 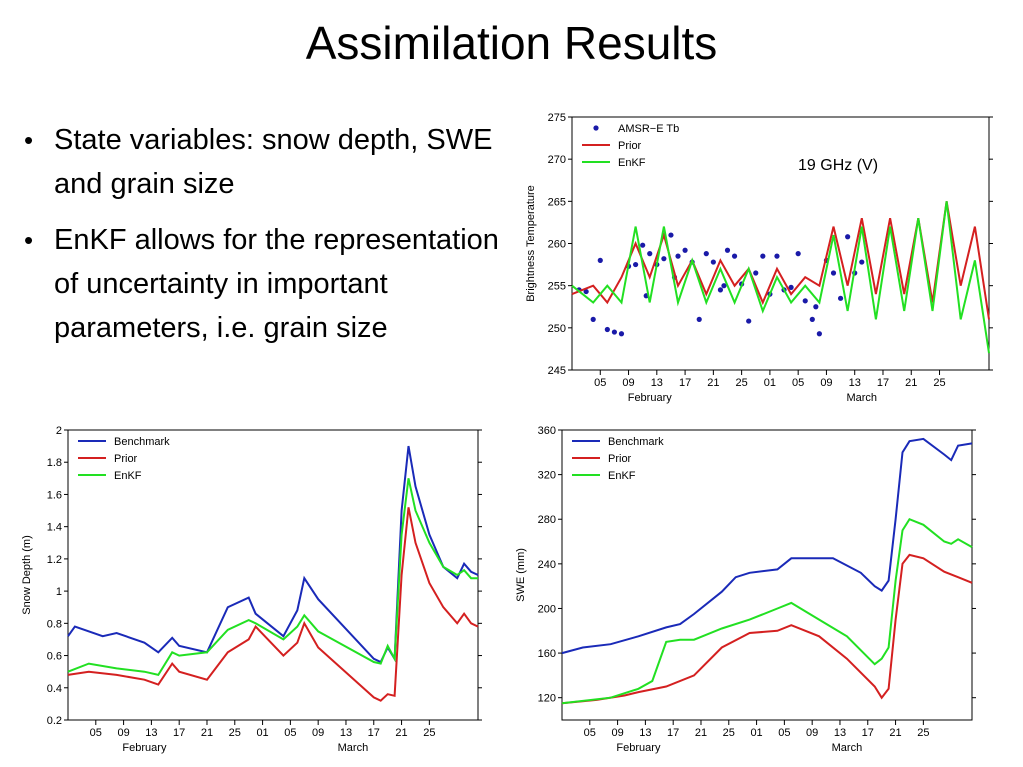 I want to click on y-axis-label: Brightness Temperature, so click(x=531, y=243).